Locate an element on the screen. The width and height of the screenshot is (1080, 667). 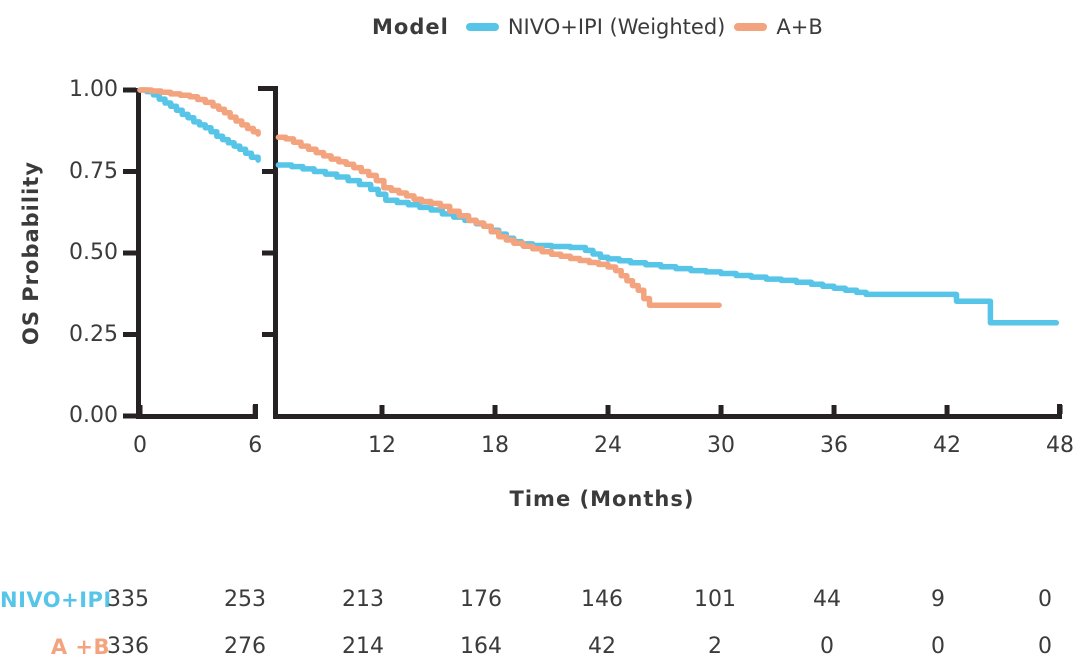
x-tick-label: 18 is located at coordinates (495, 445).